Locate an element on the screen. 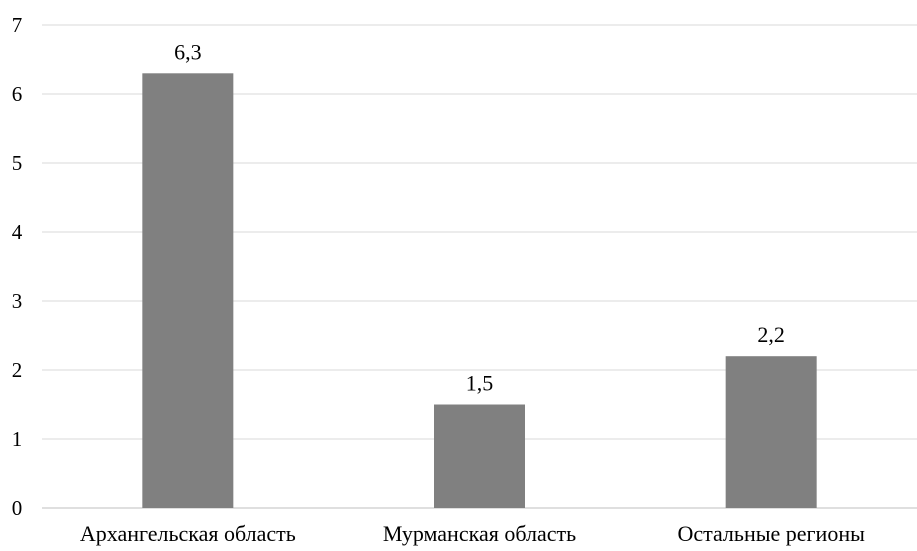  y-tick-label: 5 is located at coordinates (17, 163).